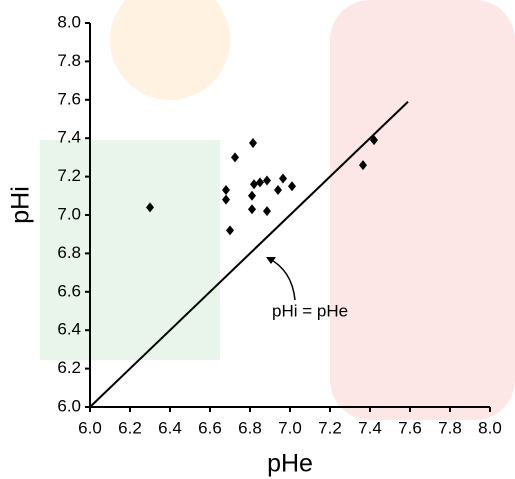 This screenshot has height=479, width=515. What do you see at coordinates (250, 427) in the screenshot?
I see `x-tick-label: 6.8` at bounding box center [250, 427].